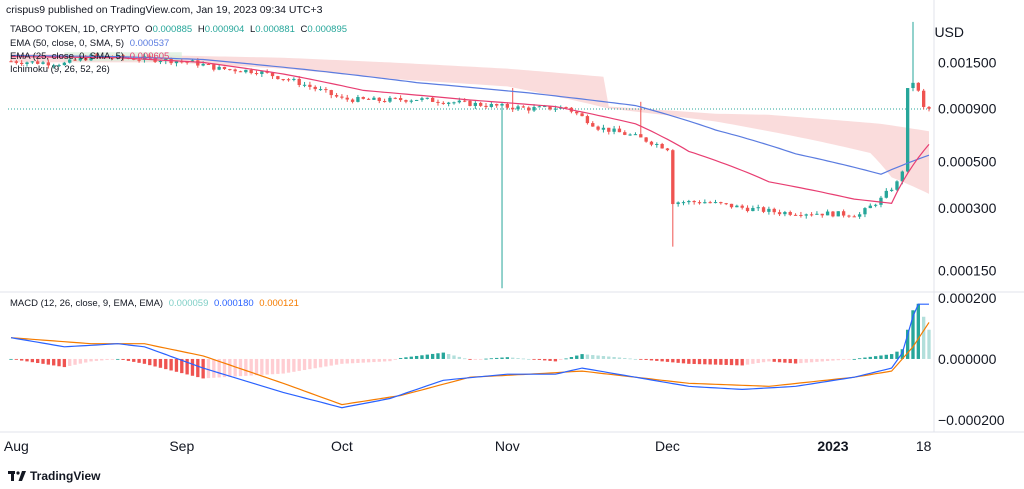 Image resolution: width=1024 pixels, height=489 pixels. I want to click on ema50-legend: EMA (50, close, 0, SMA, 5) 0.000537, so click(89, 43).